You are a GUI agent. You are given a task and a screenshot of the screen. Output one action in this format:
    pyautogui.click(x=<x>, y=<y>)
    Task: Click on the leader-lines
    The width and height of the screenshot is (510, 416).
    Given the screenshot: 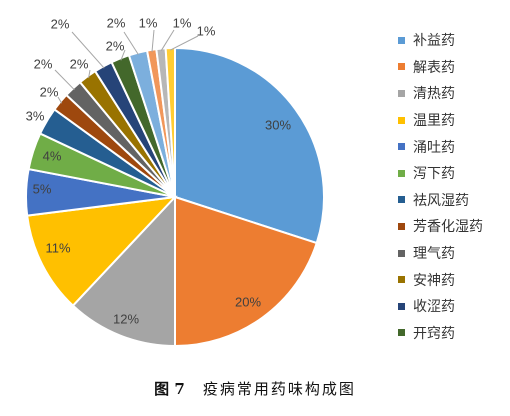 What is the action you would take?
    pyautogui.click(x=126, y=66)
    